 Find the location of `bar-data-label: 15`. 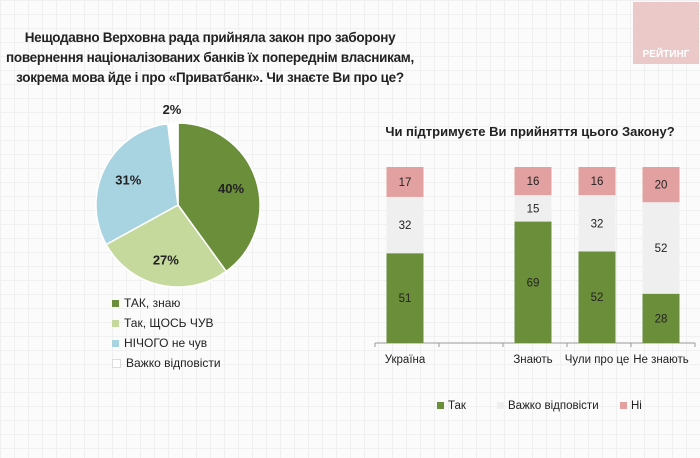

bar-data-label: 15 is located at coordinates (533, 209).